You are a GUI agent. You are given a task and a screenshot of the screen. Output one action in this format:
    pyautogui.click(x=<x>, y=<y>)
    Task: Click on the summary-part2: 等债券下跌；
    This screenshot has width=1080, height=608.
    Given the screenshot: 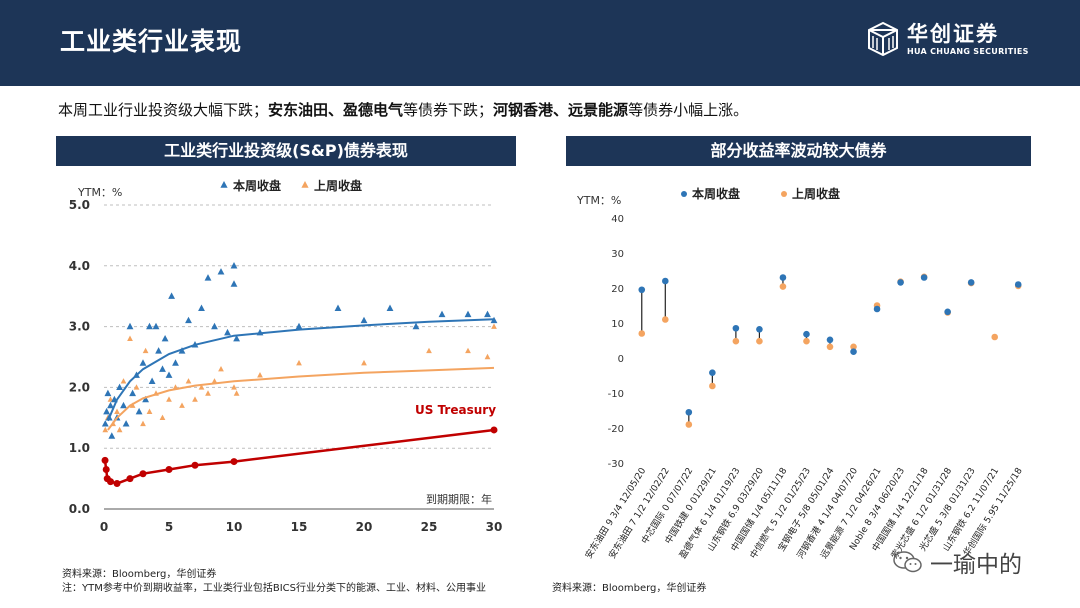 What is the action you would take?
    pyautogui.click(x=448, y=110)
    